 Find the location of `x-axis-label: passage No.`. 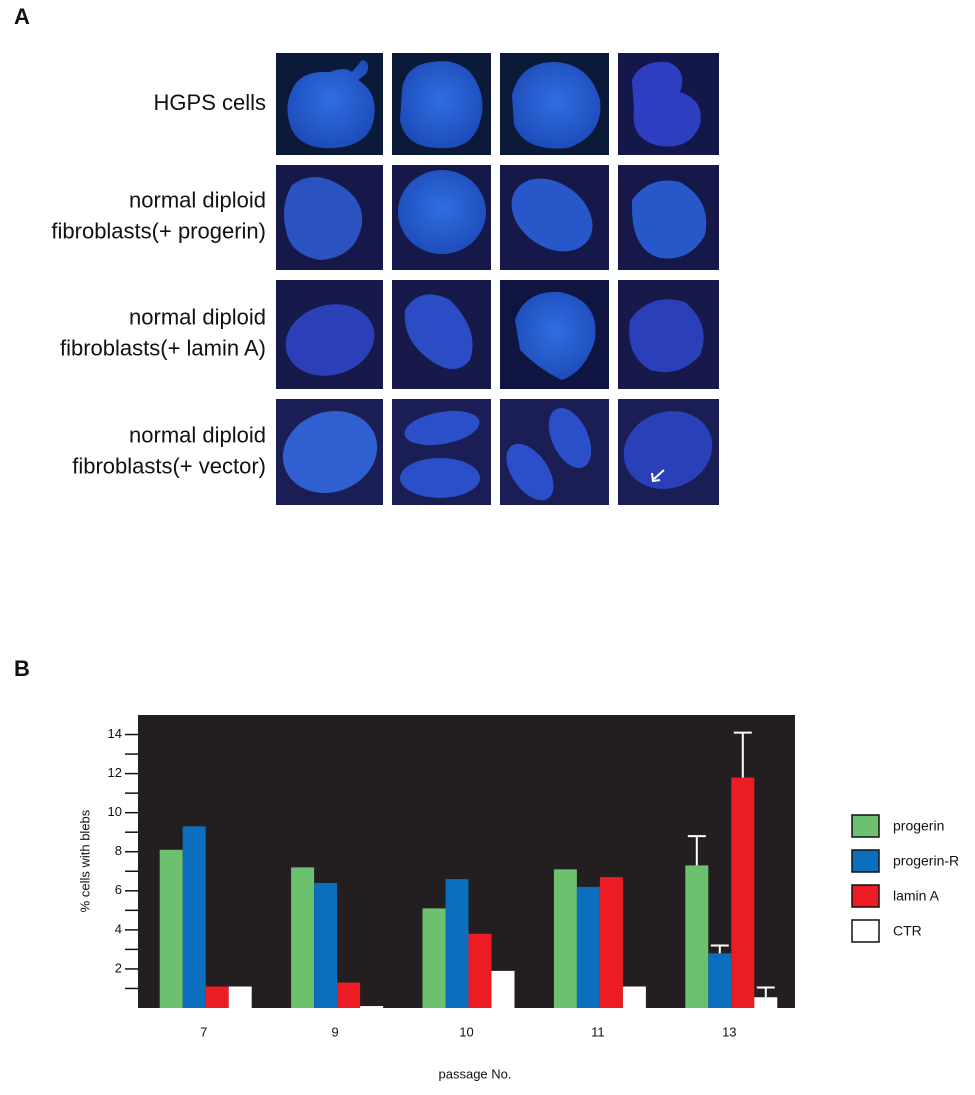

x-axis-label: passage No. is located at coordinates (475, 1073).